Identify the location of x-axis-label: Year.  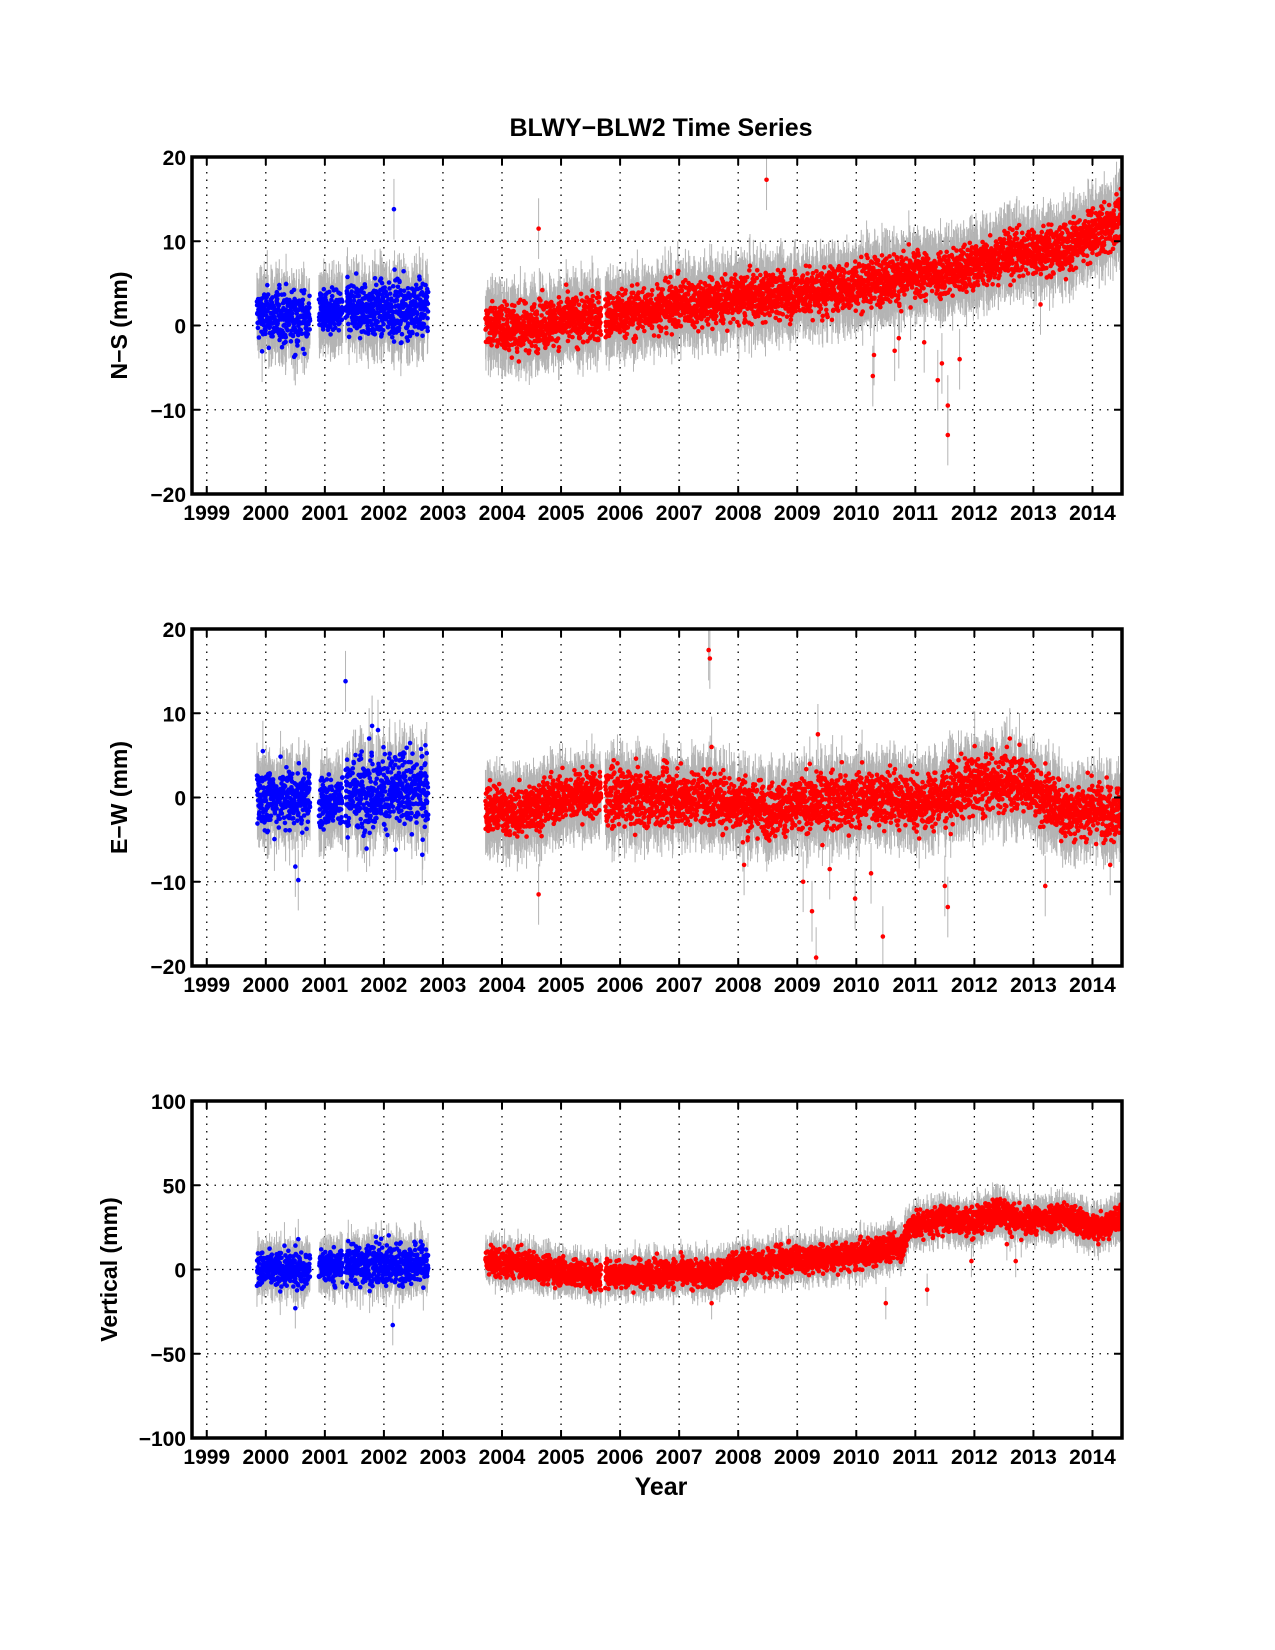
(661, 1487).